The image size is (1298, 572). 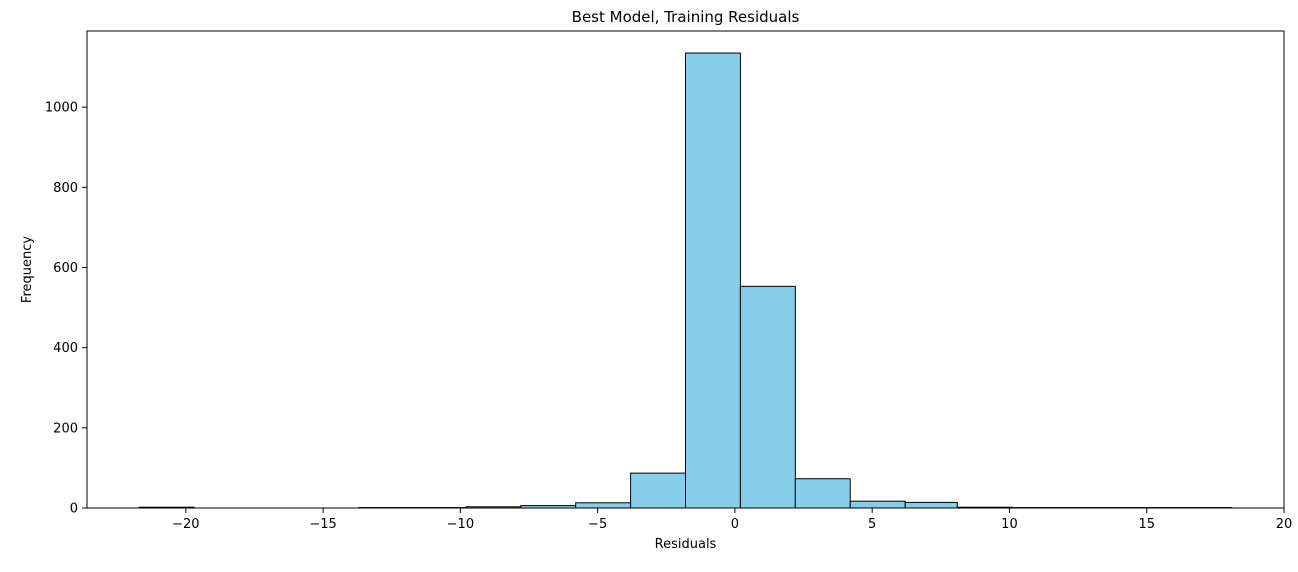 I want to click on x-tick-label: 15, so click(x=1146, y=524).